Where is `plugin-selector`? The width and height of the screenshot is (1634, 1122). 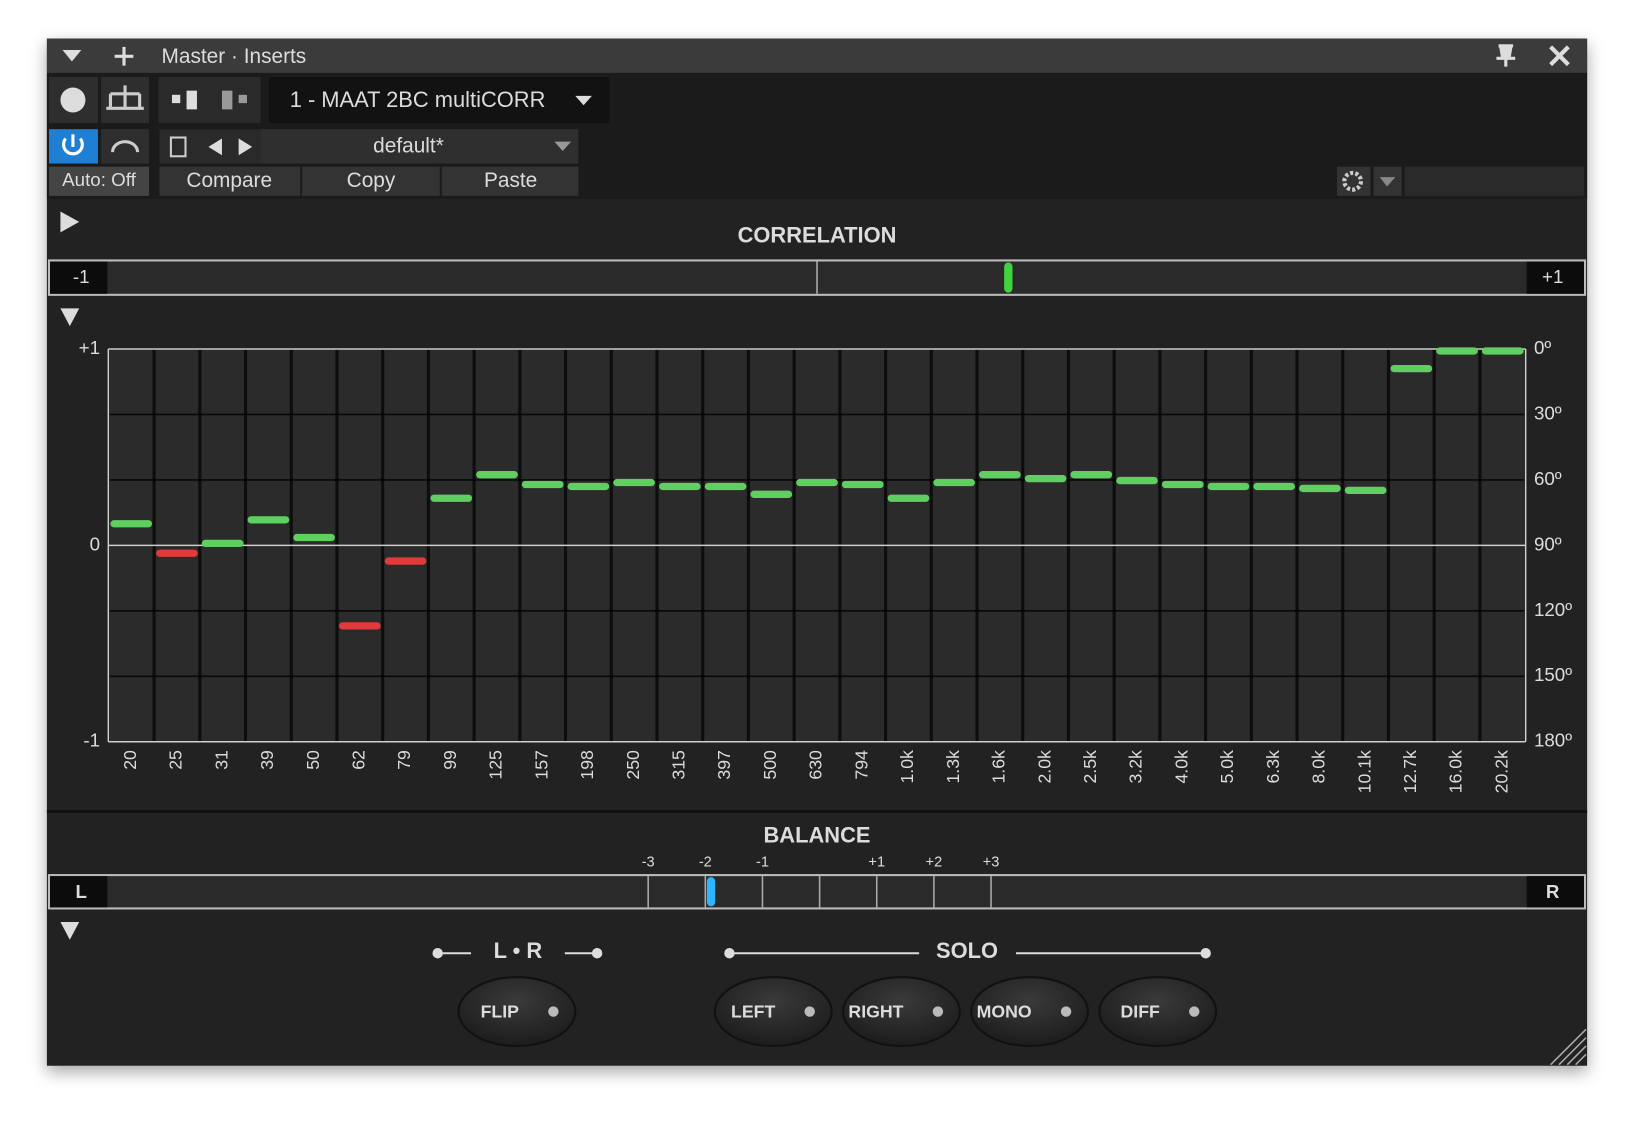 plugin-selector is located at coordinates (439, 100).